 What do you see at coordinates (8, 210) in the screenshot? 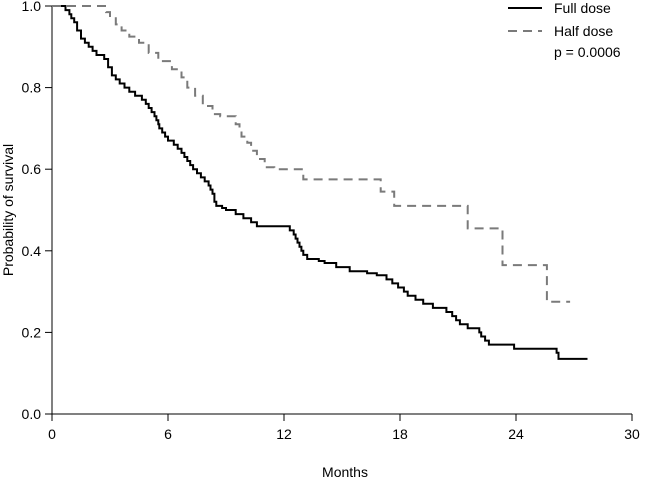
I see `y-axis-label: Probability of survival` at bounding box center [8, 210].